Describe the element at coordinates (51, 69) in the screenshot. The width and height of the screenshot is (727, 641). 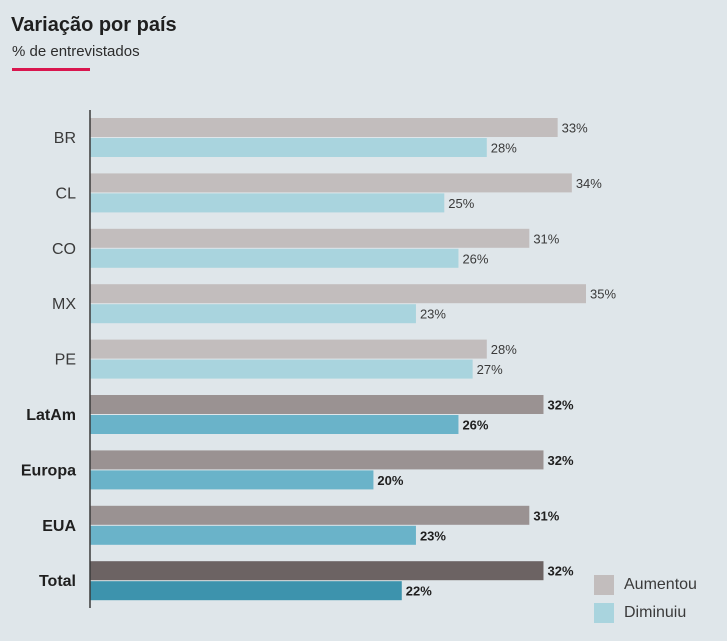
I see `title-accent-line` at that location.